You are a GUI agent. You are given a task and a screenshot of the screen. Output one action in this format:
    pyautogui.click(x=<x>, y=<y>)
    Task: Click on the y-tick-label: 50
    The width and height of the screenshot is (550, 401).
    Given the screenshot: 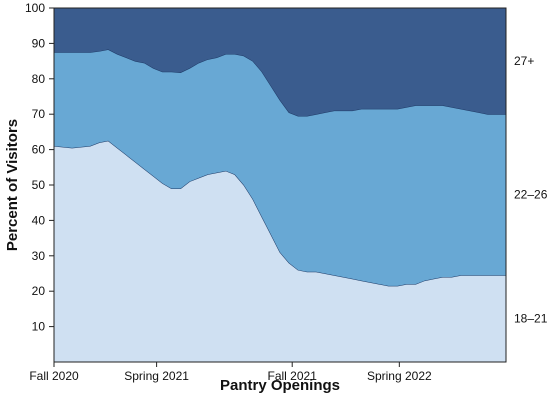 What is the action you would take?
    pyautogui.click(x=39, y=185)
    